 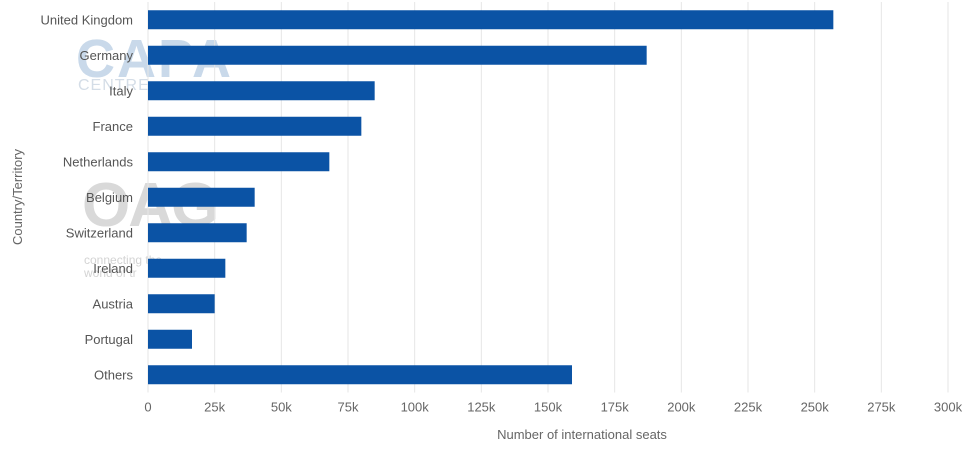 What do you see at coordinates (107, 55) in the screenshot?
I see `category-label: Germany` at bounding box center [107, 55].